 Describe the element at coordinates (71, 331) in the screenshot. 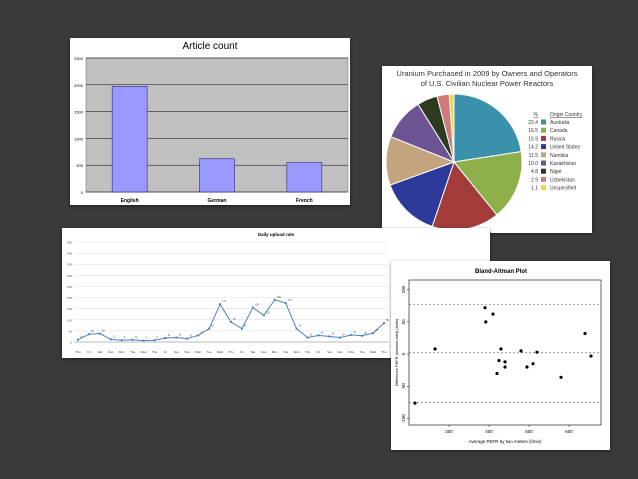

I see `y-tick-label: 50` at that location.